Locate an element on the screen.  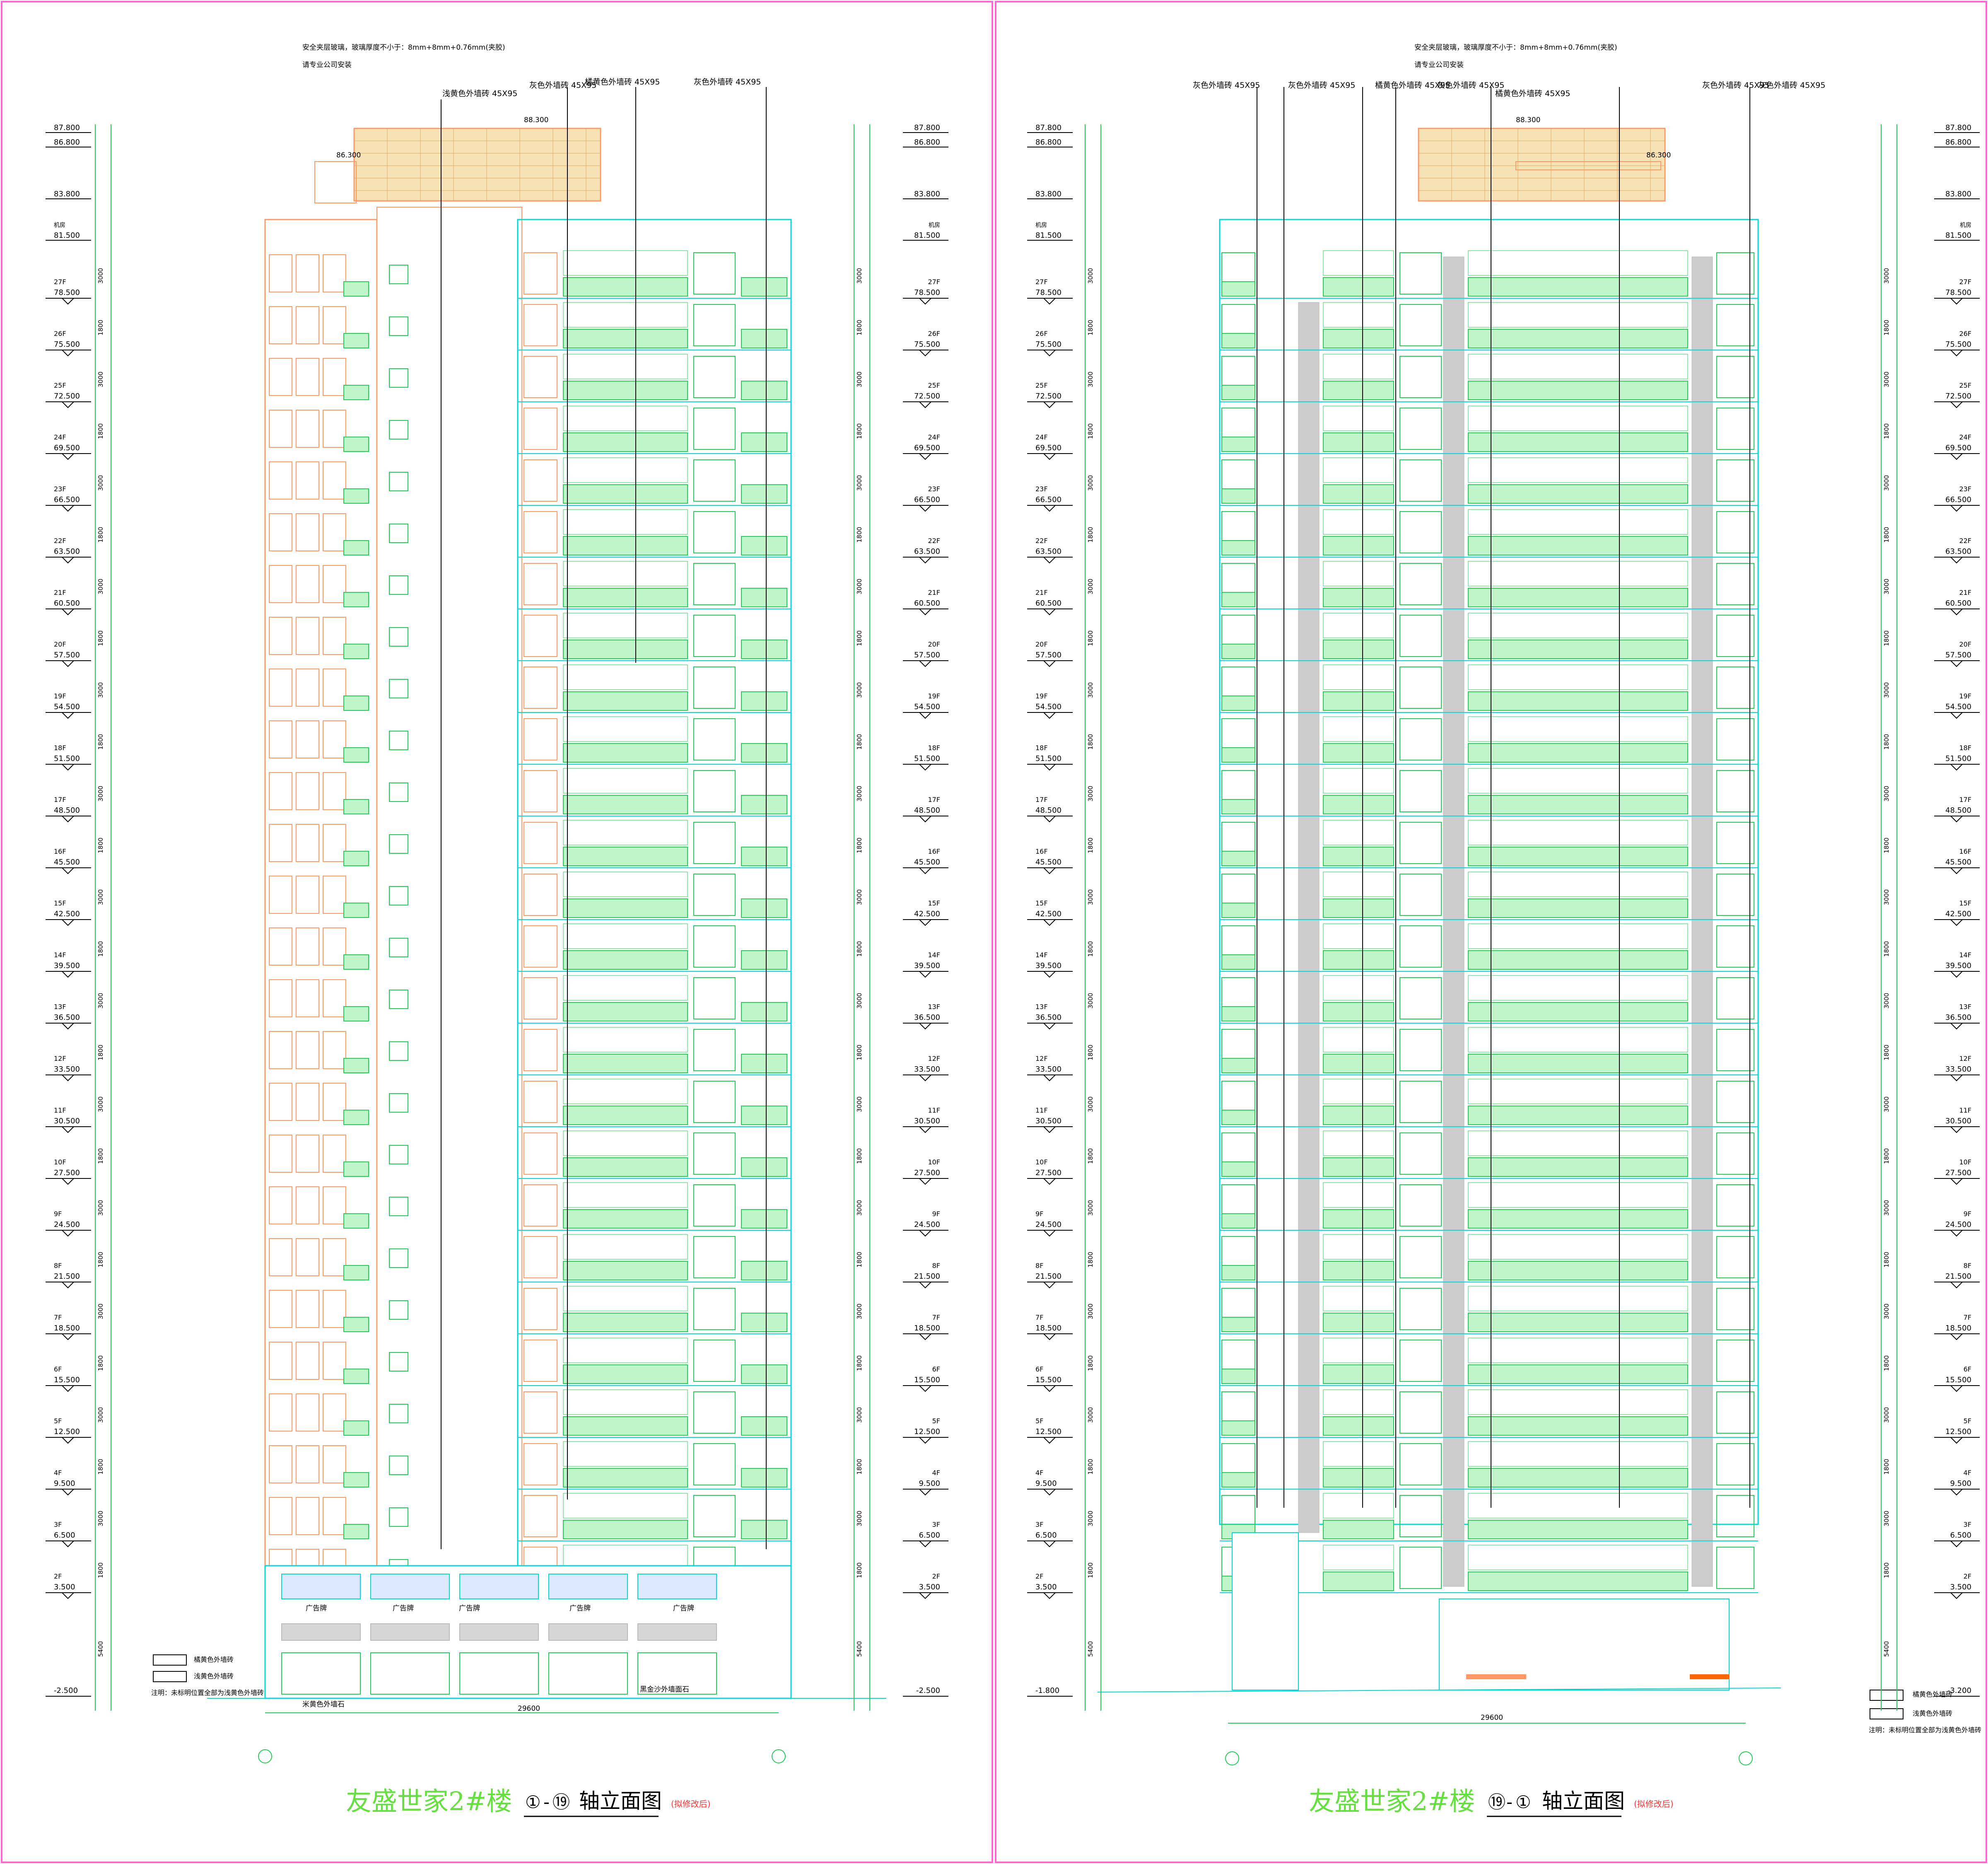
level-elevation: 36.500 is located at coordinates (67, 1017).